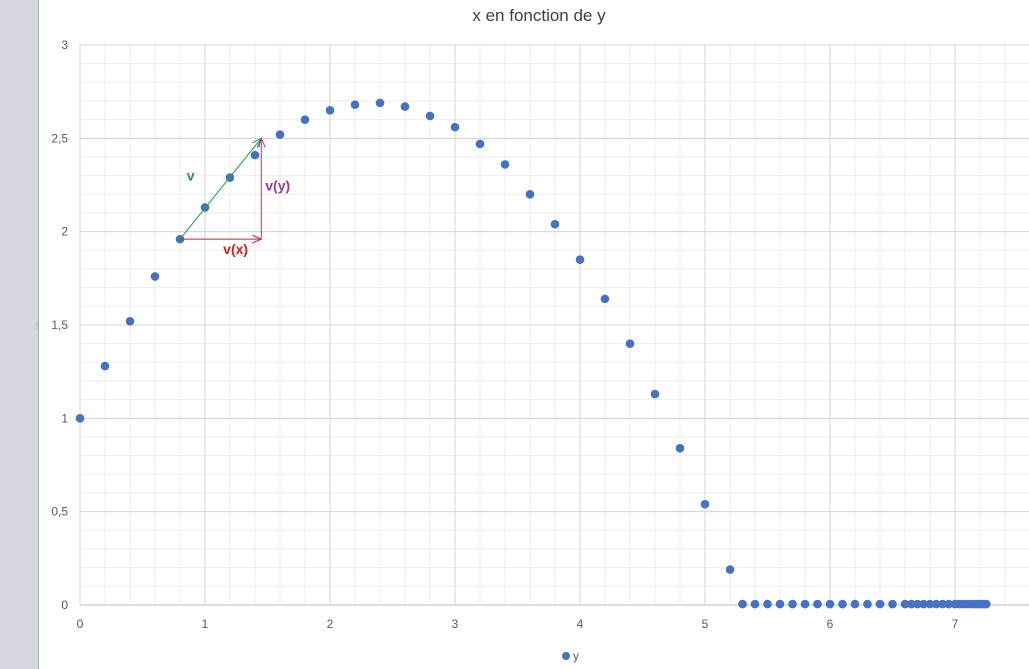 Image resolution: width=1029 pixels, height=669 pixels. I want to click on legend: y, so click(570, 656).